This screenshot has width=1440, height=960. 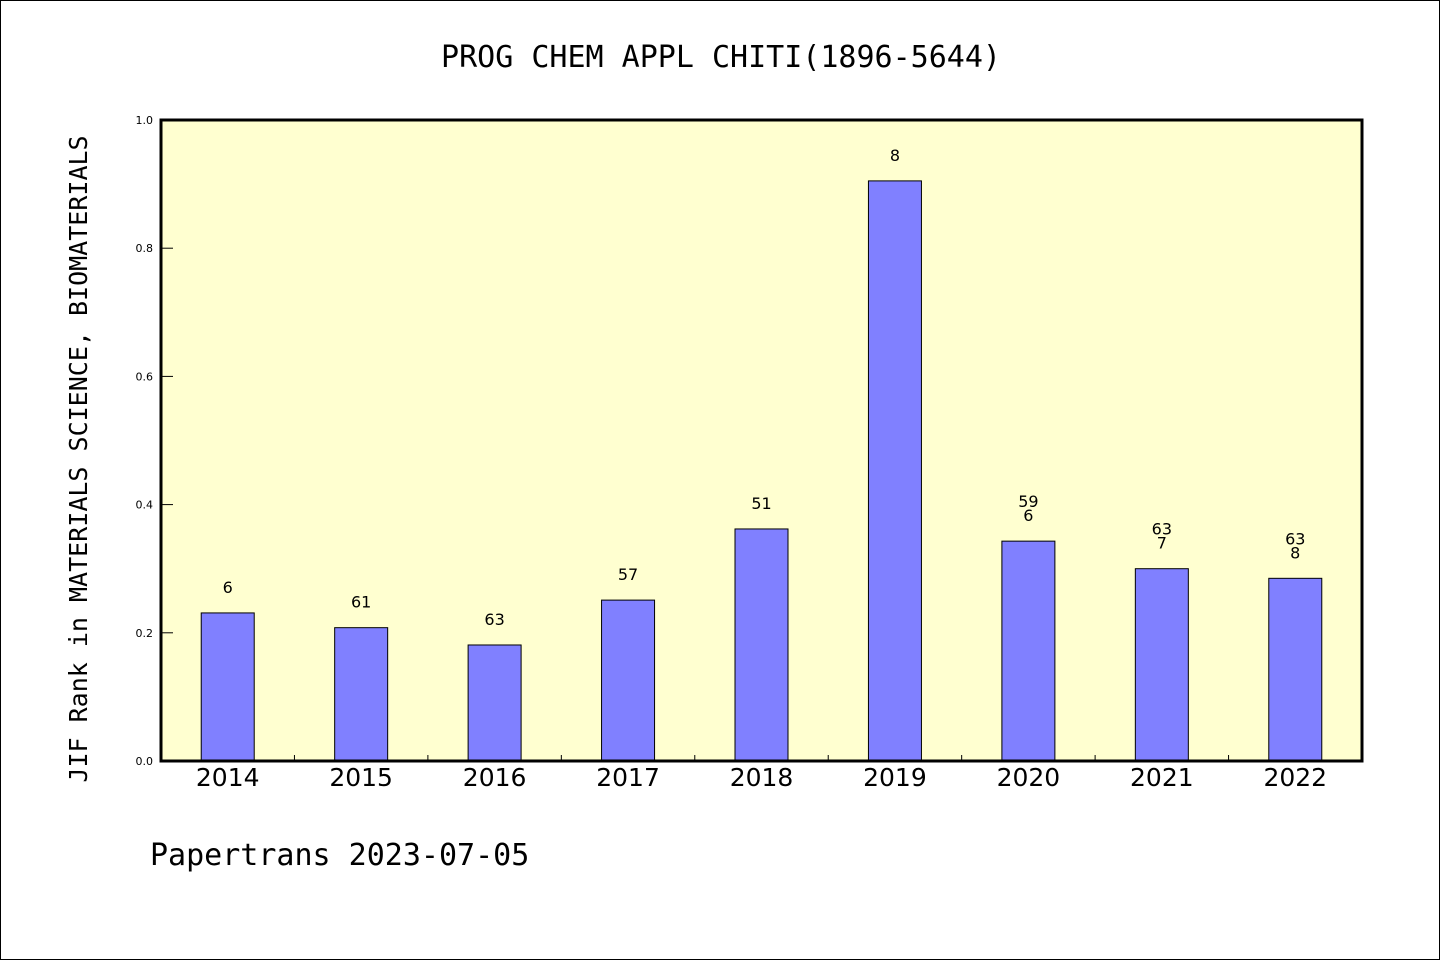 I want to click on x-tick-label: 2018, so click(x=762, y=777).